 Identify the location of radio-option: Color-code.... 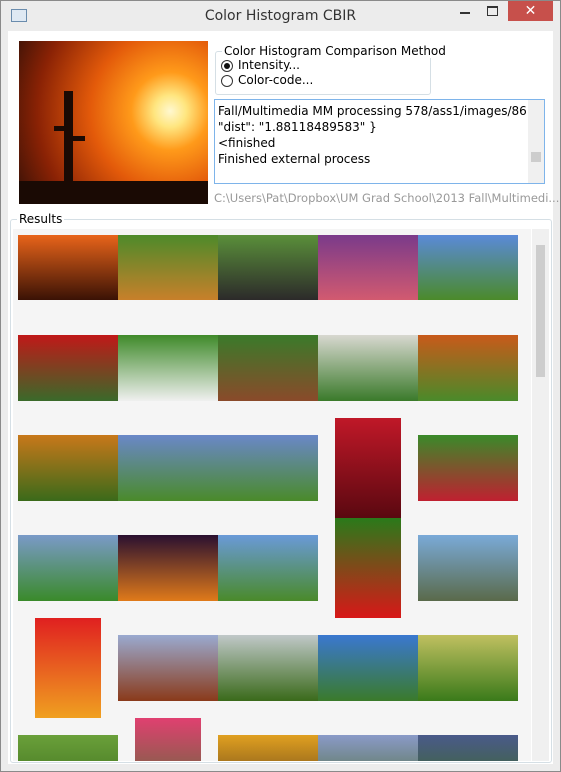
(321, 80).